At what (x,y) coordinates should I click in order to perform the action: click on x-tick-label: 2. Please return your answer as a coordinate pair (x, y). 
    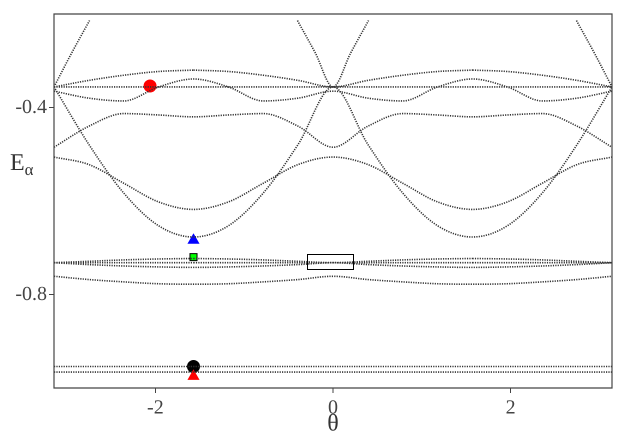
    Looking at the image, I should click on (511, 407).